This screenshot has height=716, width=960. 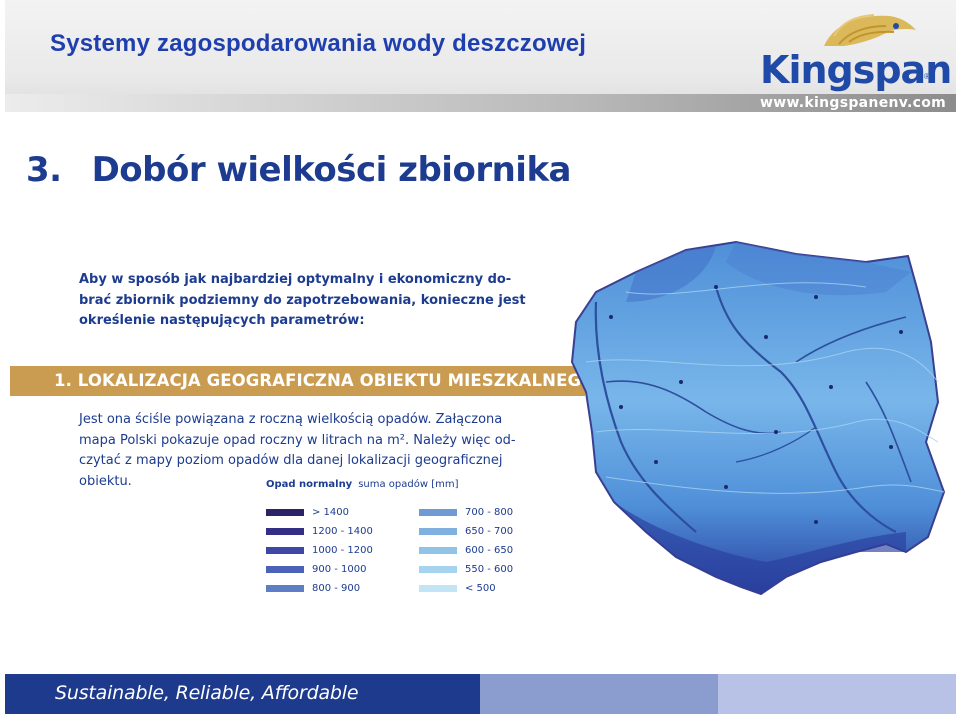 I want to click on footer-light-panel, so click(x=837, y=694).